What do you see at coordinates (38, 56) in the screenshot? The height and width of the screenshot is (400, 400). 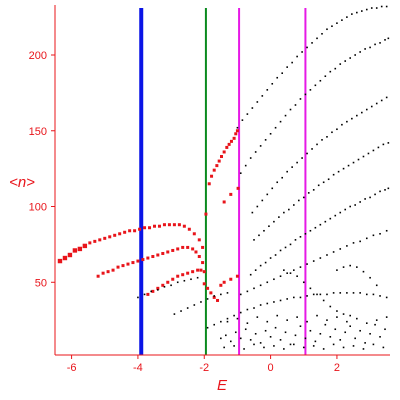 I see `y-tick-label-3: 200` at bounding box center [38, 56].